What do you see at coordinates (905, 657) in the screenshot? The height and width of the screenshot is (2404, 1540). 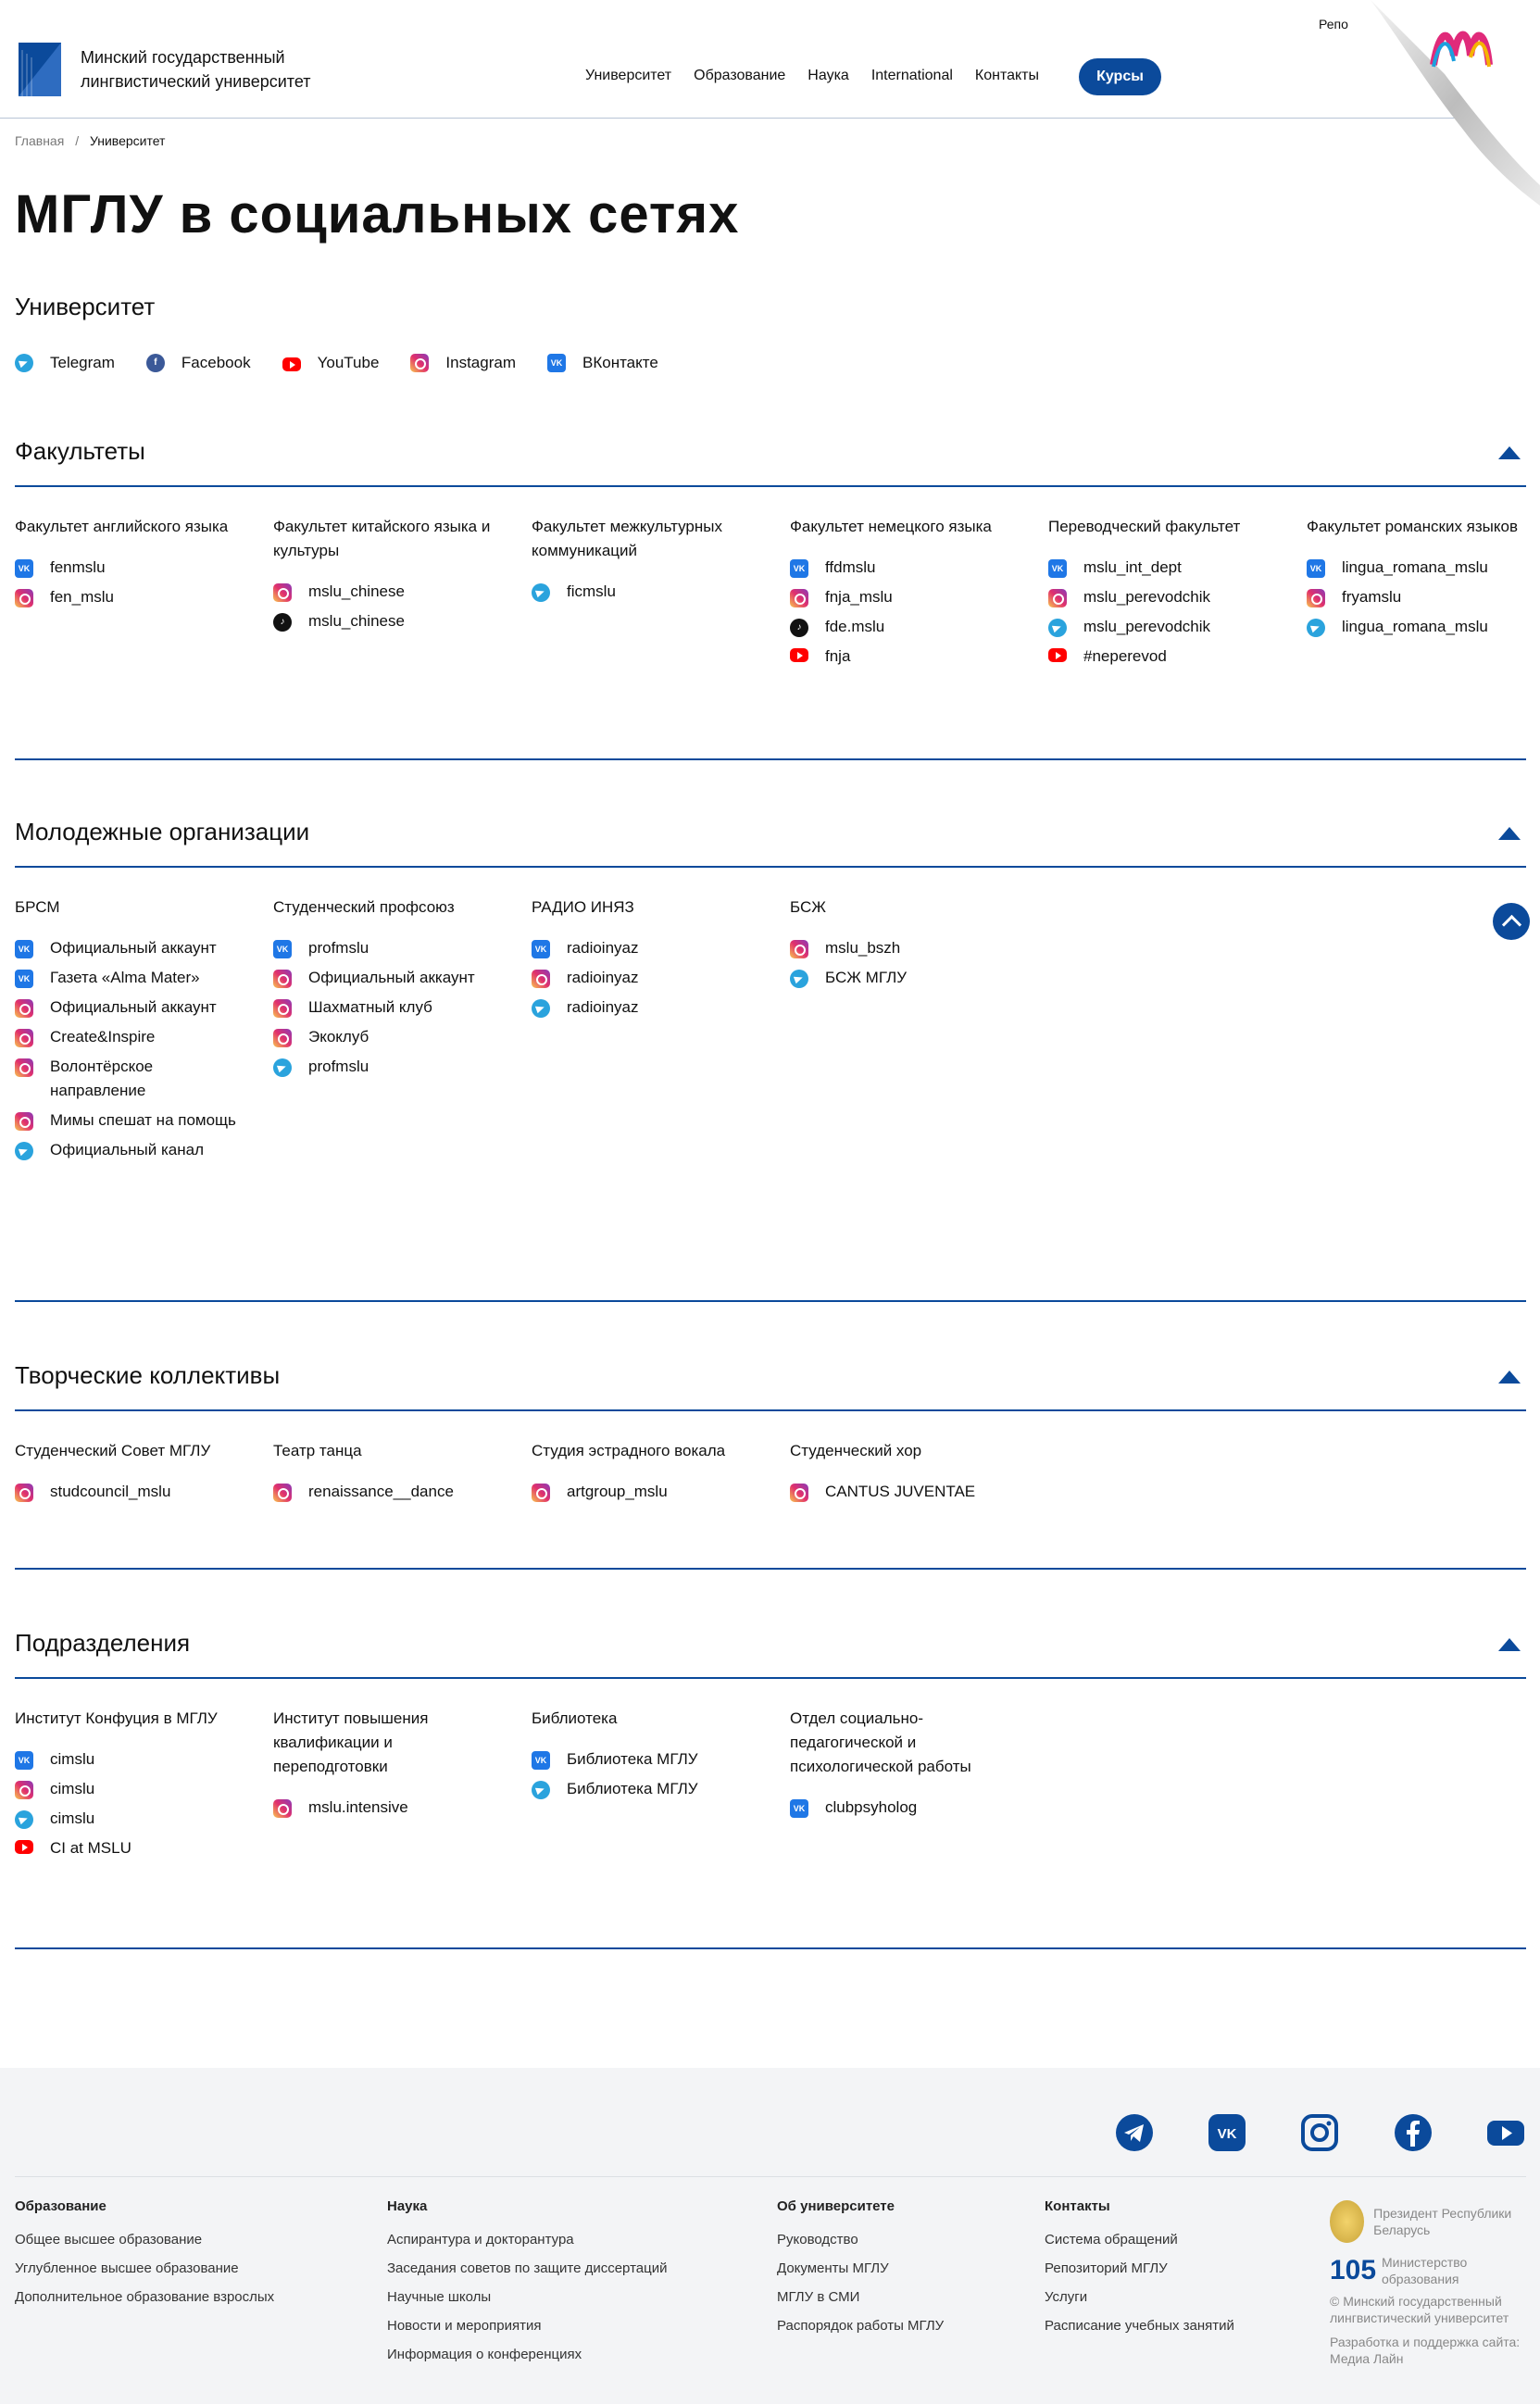 I see `social-link: fnja` at bounding box center [905, 657].